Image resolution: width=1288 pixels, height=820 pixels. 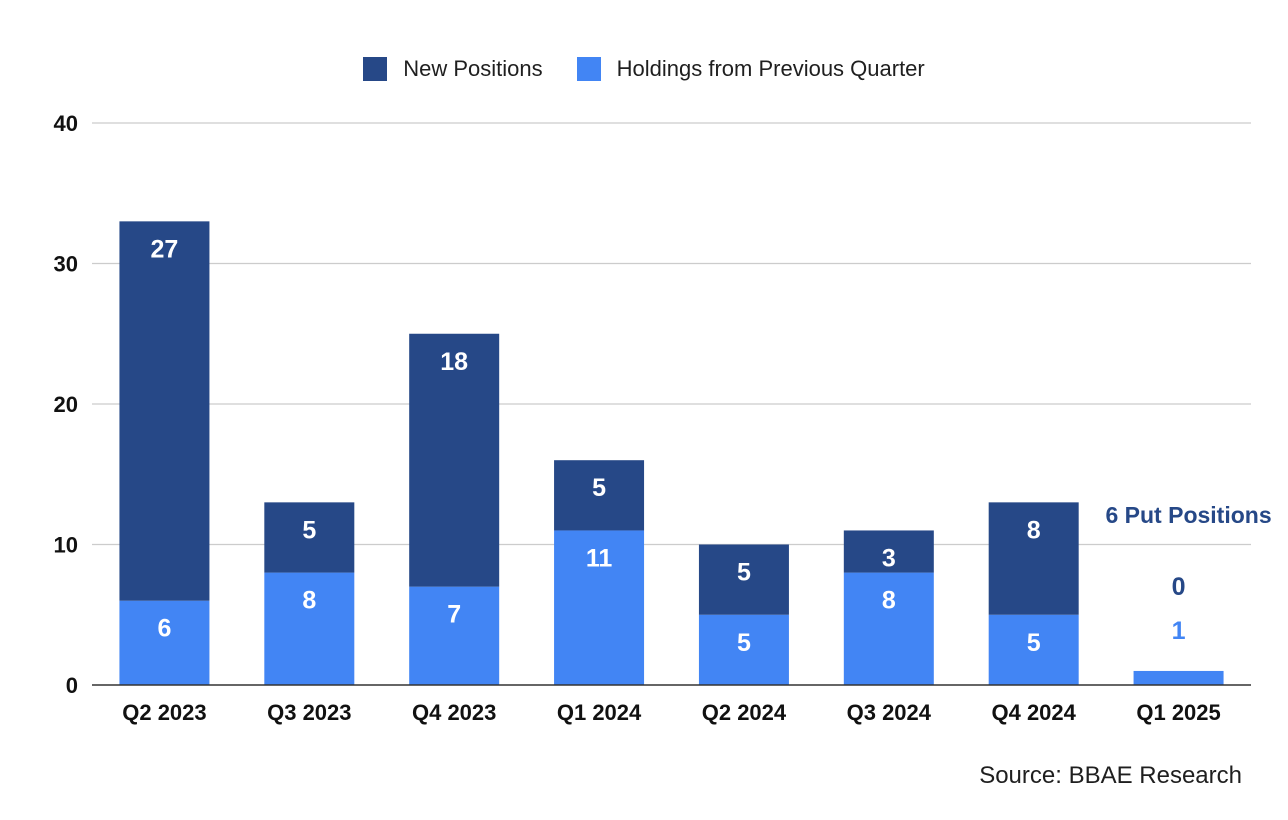 What do you see at coordinates (72, 685) in the screenshot?
I see `y-tick-label-0: 0` at bounding box center [72, 685].